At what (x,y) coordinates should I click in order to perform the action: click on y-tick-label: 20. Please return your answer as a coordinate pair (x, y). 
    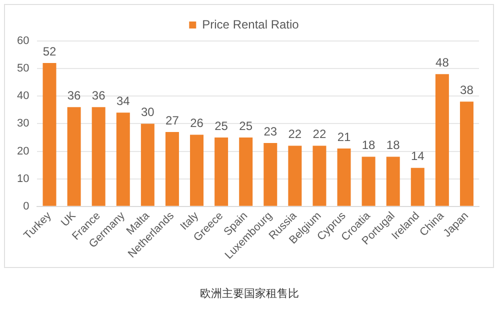
    Looking at the image, I should click on (23, 151).